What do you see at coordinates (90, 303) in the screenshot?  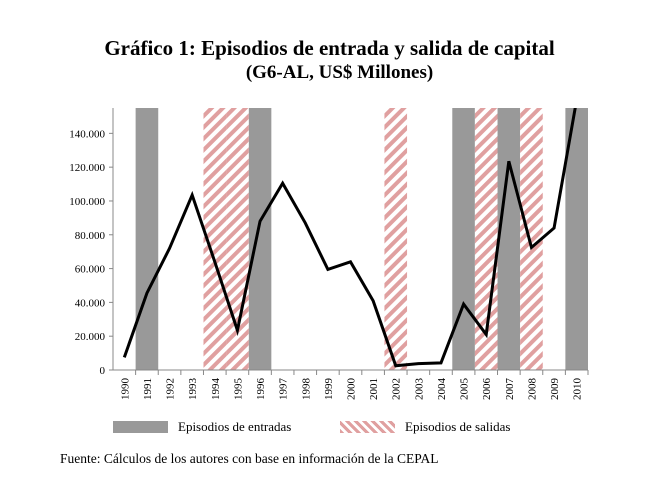 I see `y-tick-label: 40.000` at bounding box center [90, 303].